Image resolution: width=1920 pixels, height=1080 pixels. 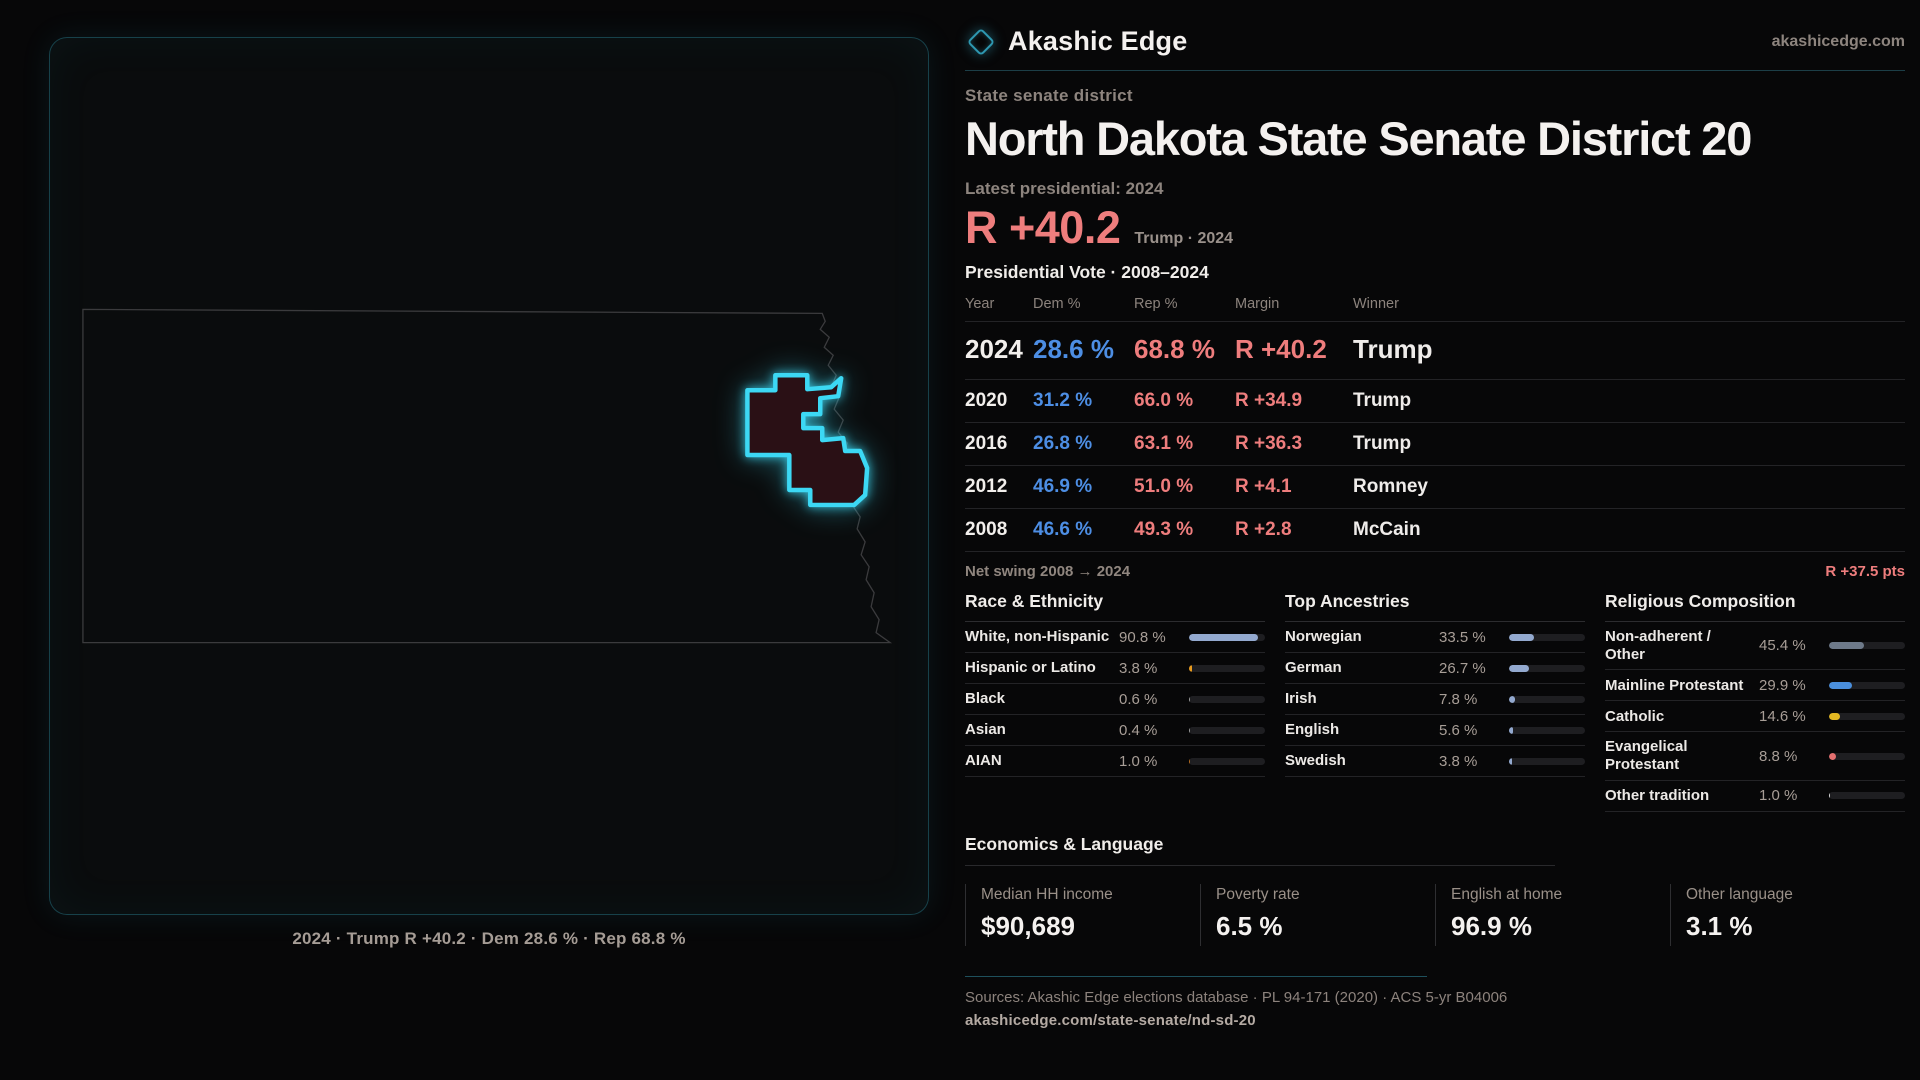 I want to click on demo-label: White, non-Hispanic, so click(x=1037, y=637).